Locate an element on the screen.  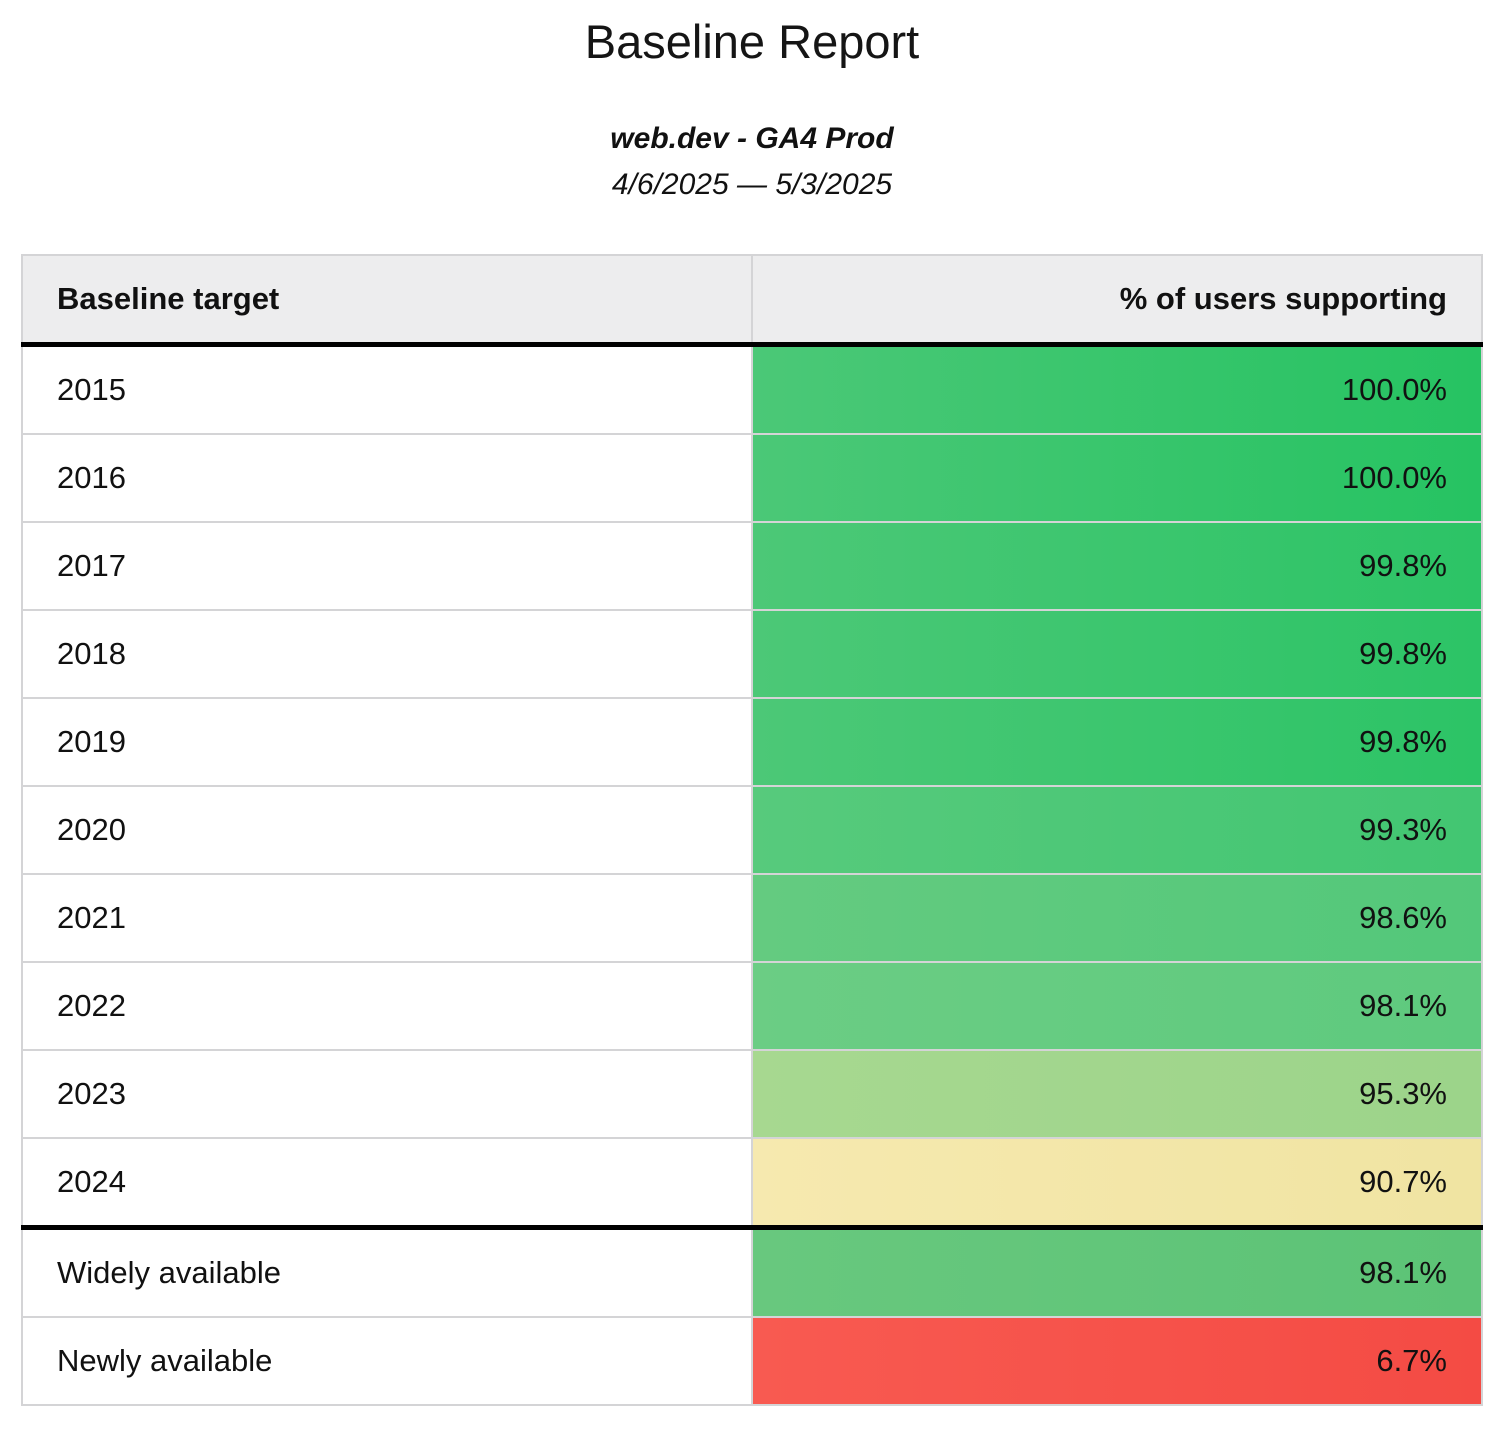
table-header-row: Baseline target % of users supporting is located at coordinates (752, 300).